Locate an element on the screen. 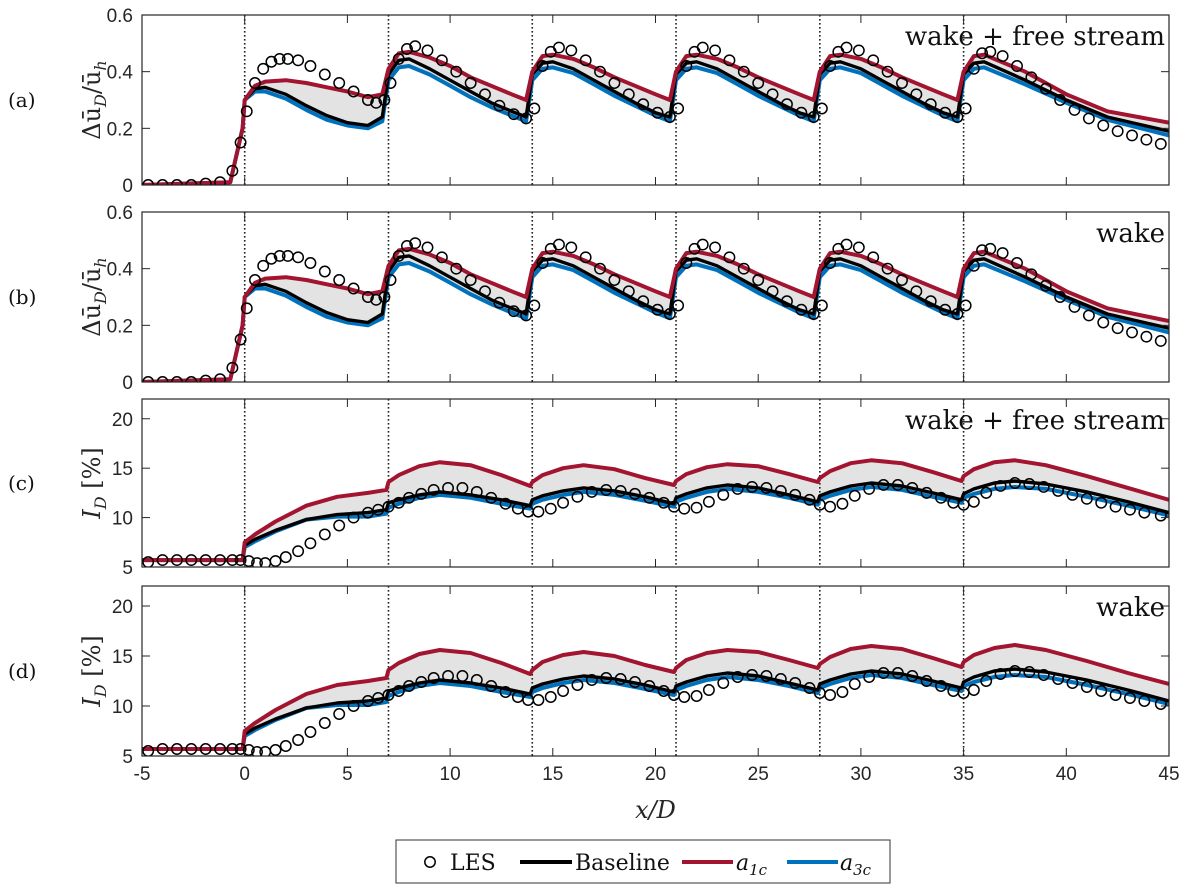 Image resolution: width=1188 pixels, height=891 pixels. a3c-line is located at coordinates (655, 321).